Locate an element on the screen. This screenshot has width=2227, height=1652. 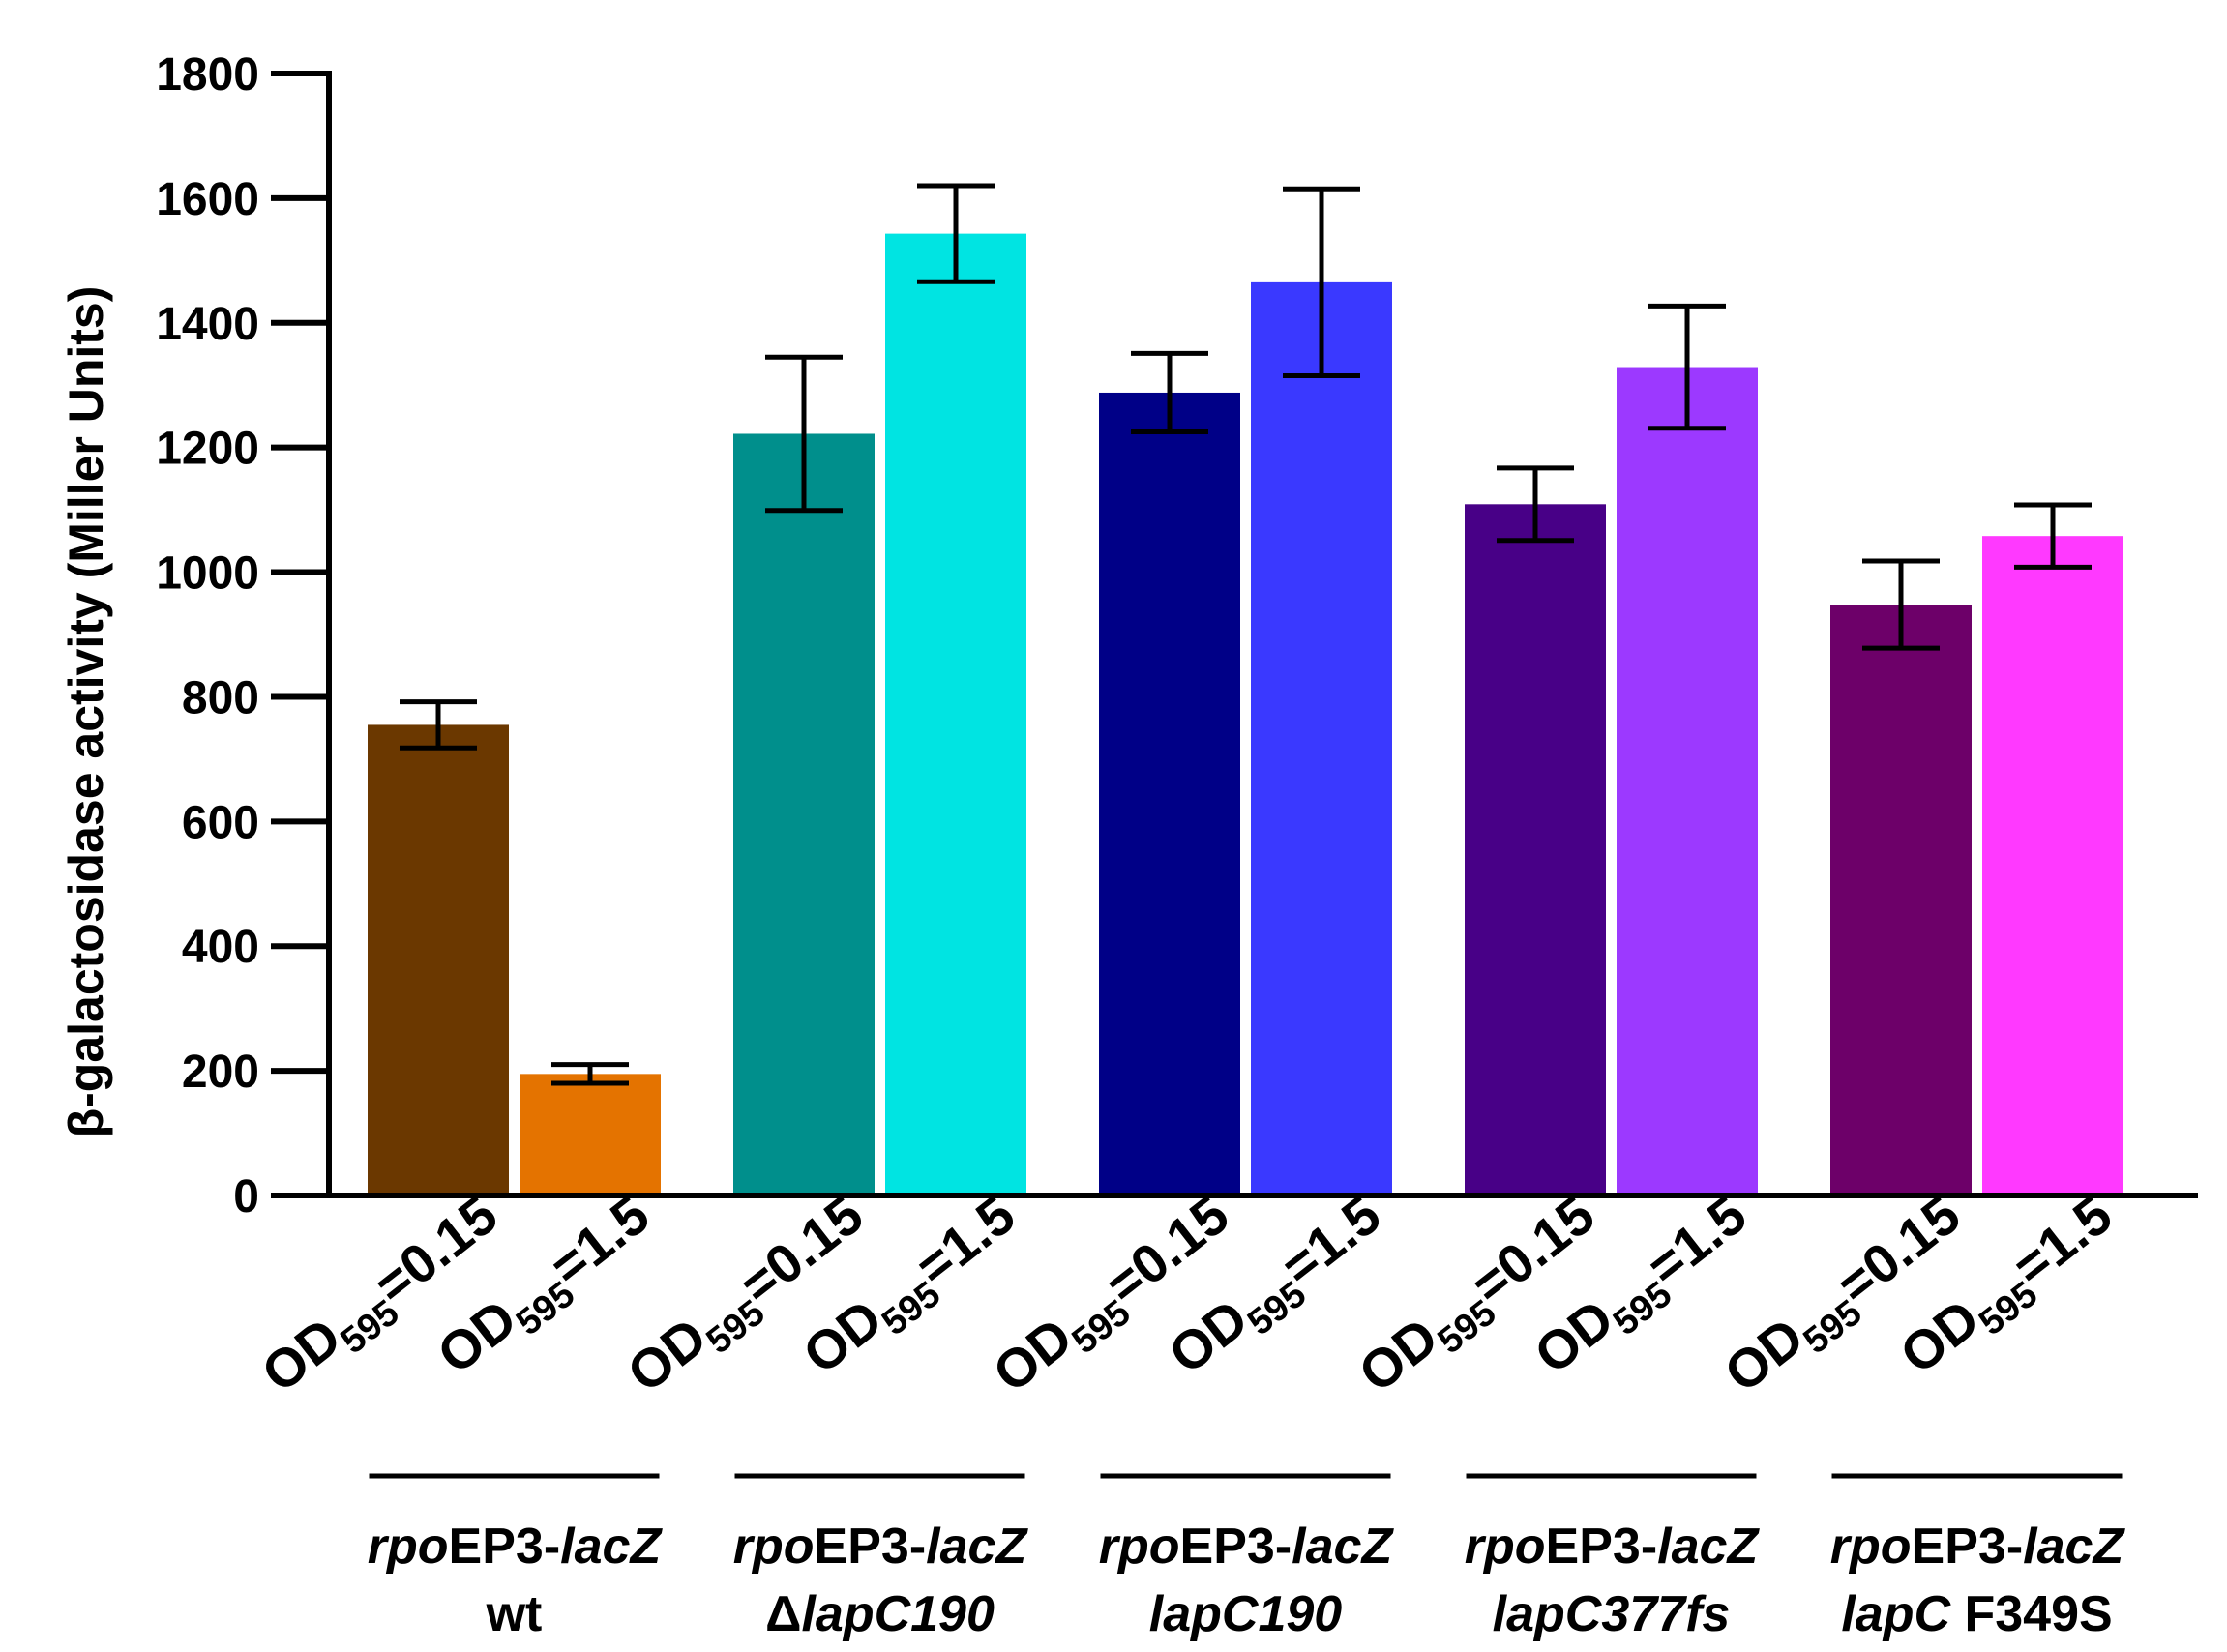
y-axis-label: β-galactosidase activity (Miller Units) is located at coordinates (86, 712).